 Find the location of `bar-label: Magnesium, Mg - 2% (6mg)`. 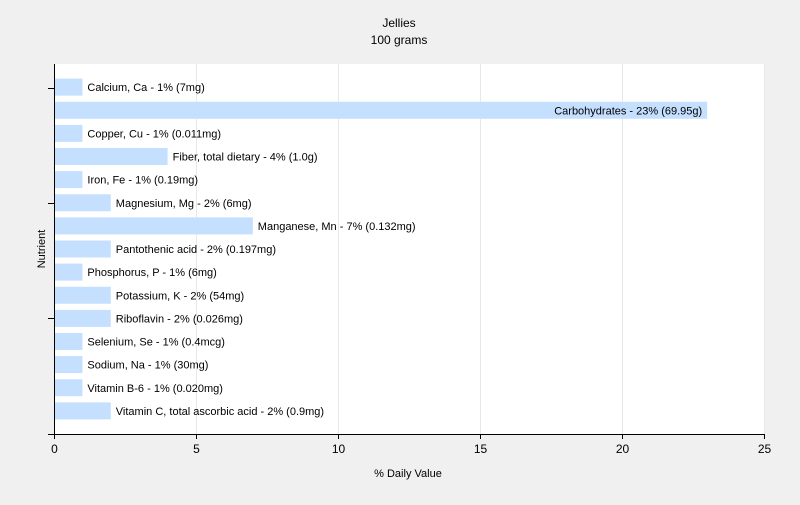

bar-label: Magnesium, Mg - 2% (6mg) is located at coordinates (184, 204).